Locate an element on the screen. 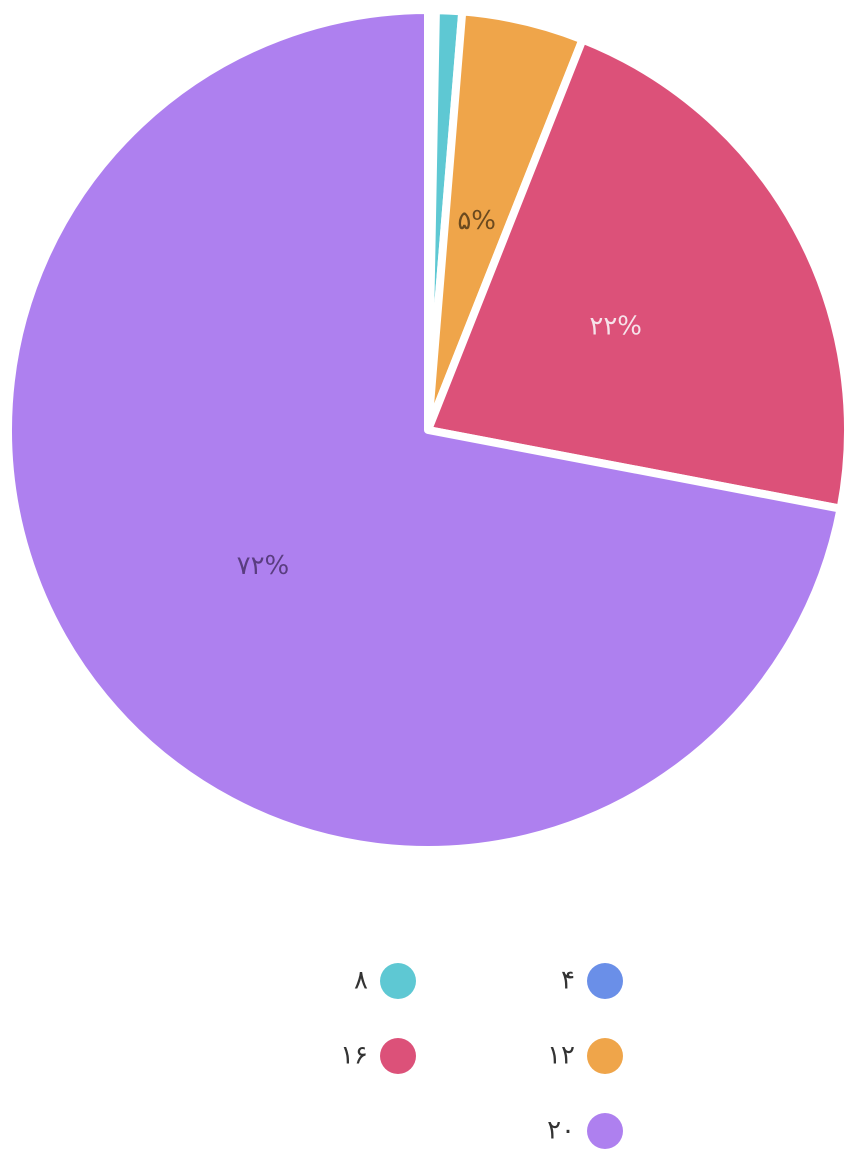 The width and height of the screenshot is (863, 1161). slice-label: ۲۲% is located at coordinates (615, 326).